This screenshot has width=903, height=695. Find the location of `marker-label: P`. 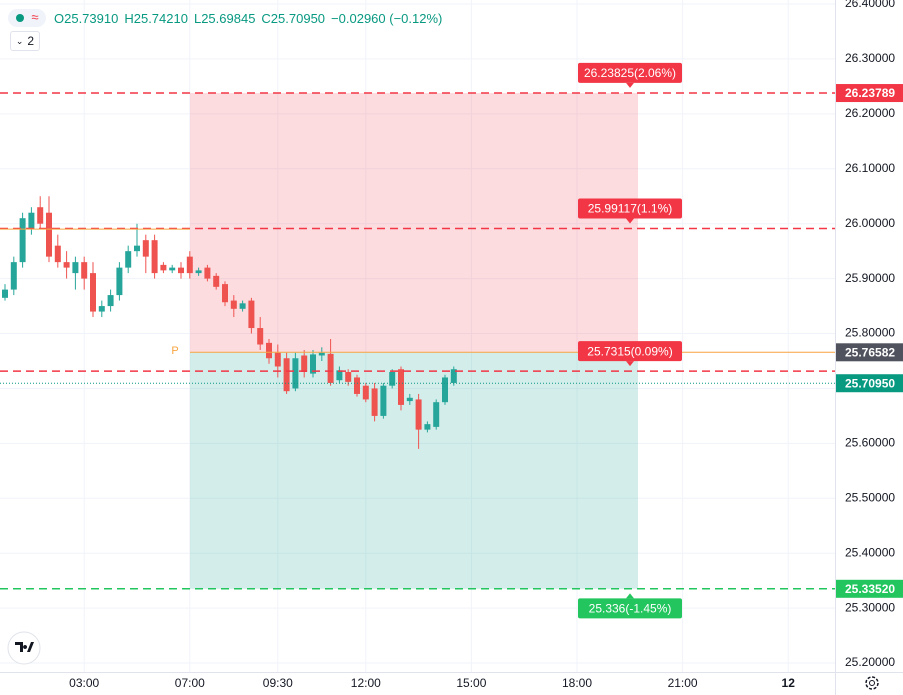

marker-label: P is located at coordinates (174, 351).